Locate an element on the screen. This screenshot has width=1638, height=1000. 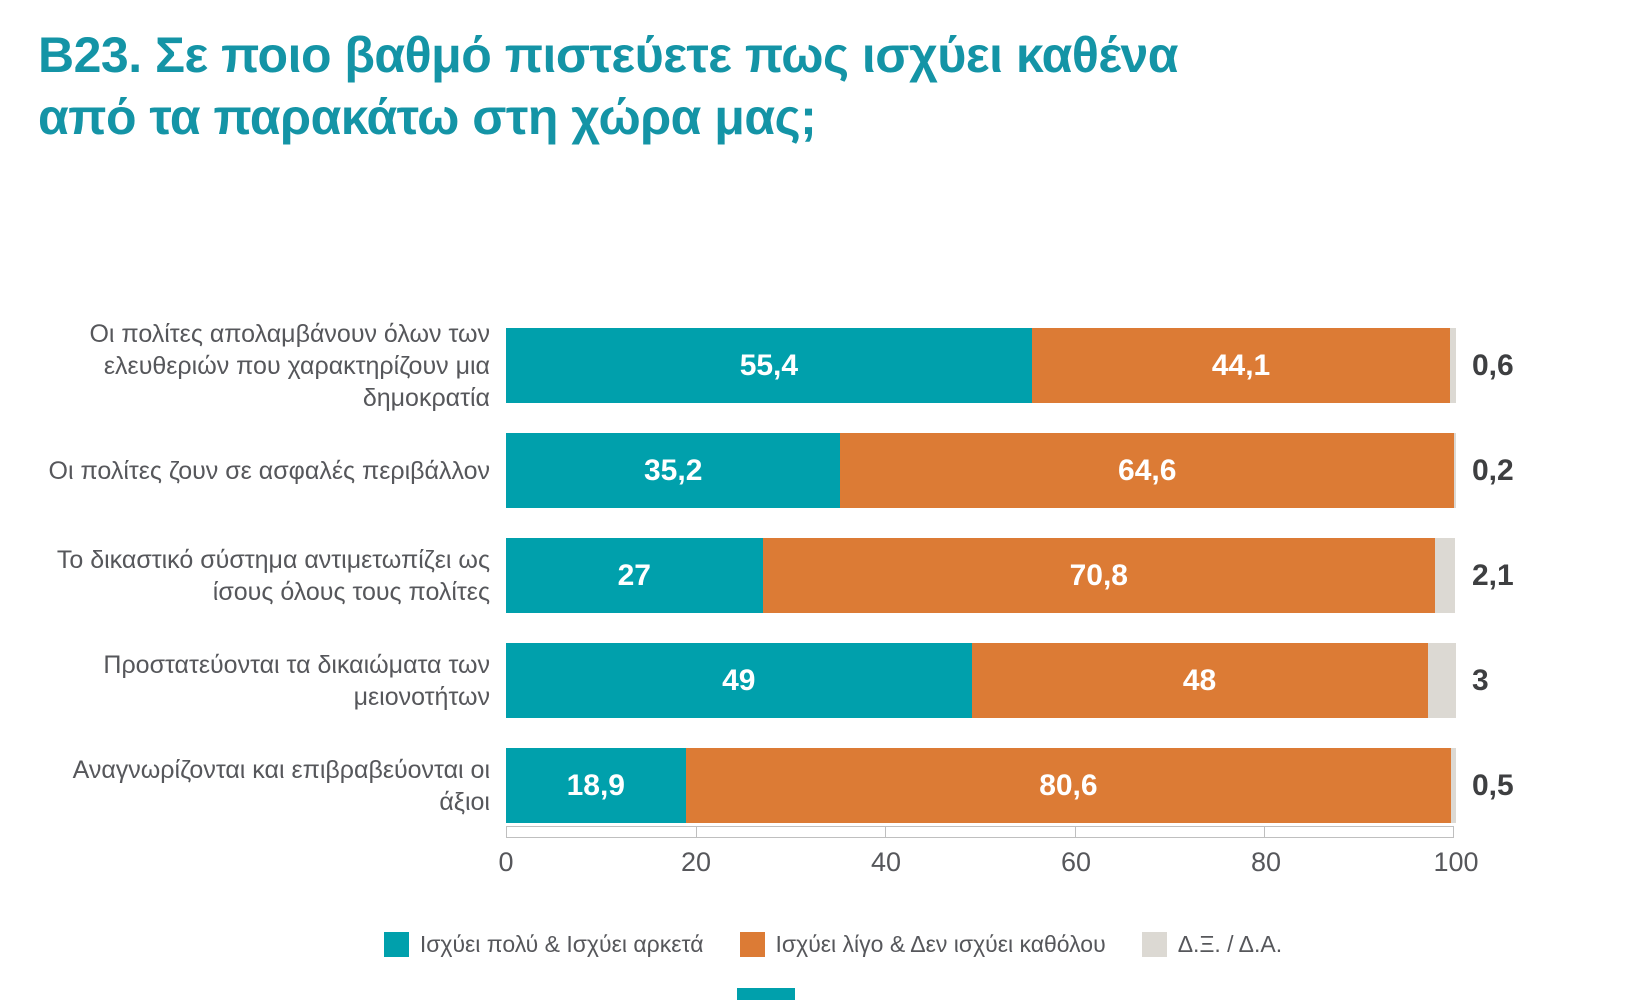
bar-value-label: 64,6 is located at coordinates (1147, 470).